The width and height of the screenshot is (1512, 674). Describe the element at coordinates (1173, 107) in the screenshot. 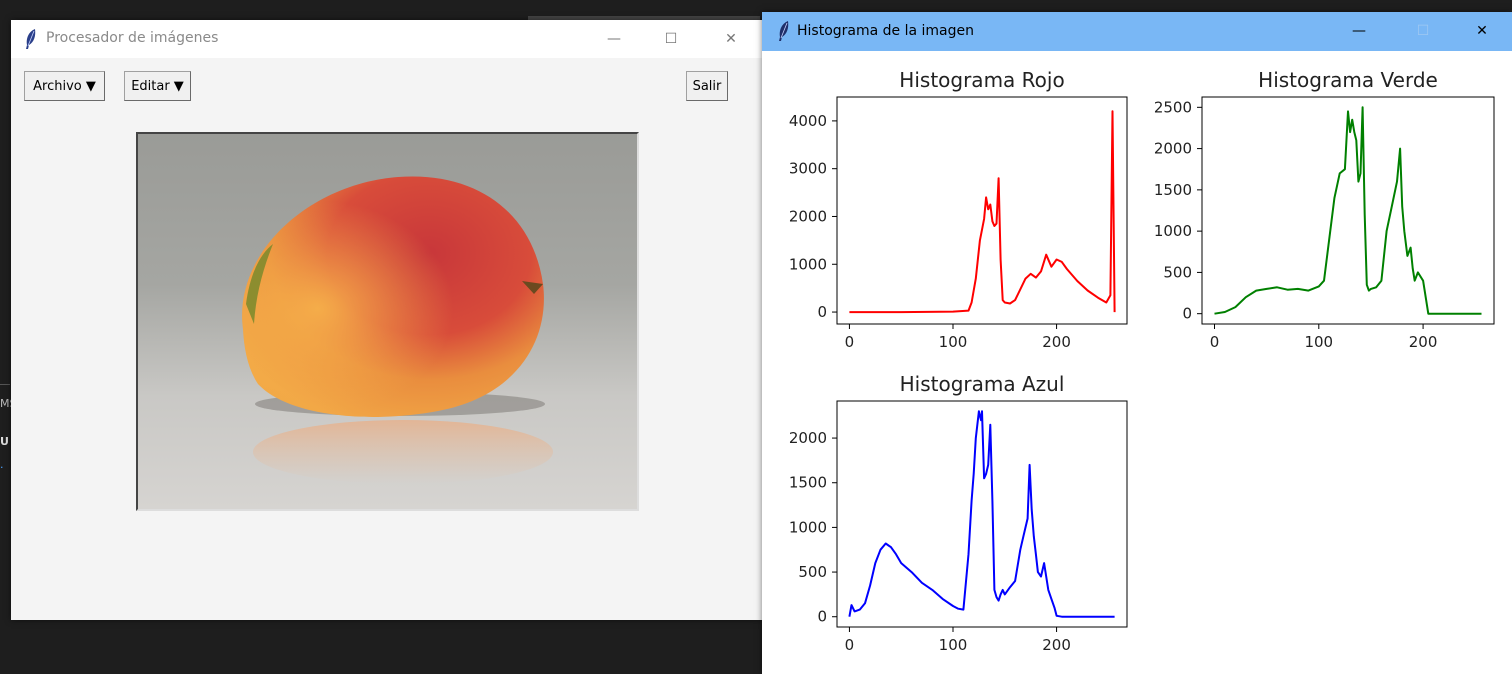

I see `y-tick-label: 2500` at that location.